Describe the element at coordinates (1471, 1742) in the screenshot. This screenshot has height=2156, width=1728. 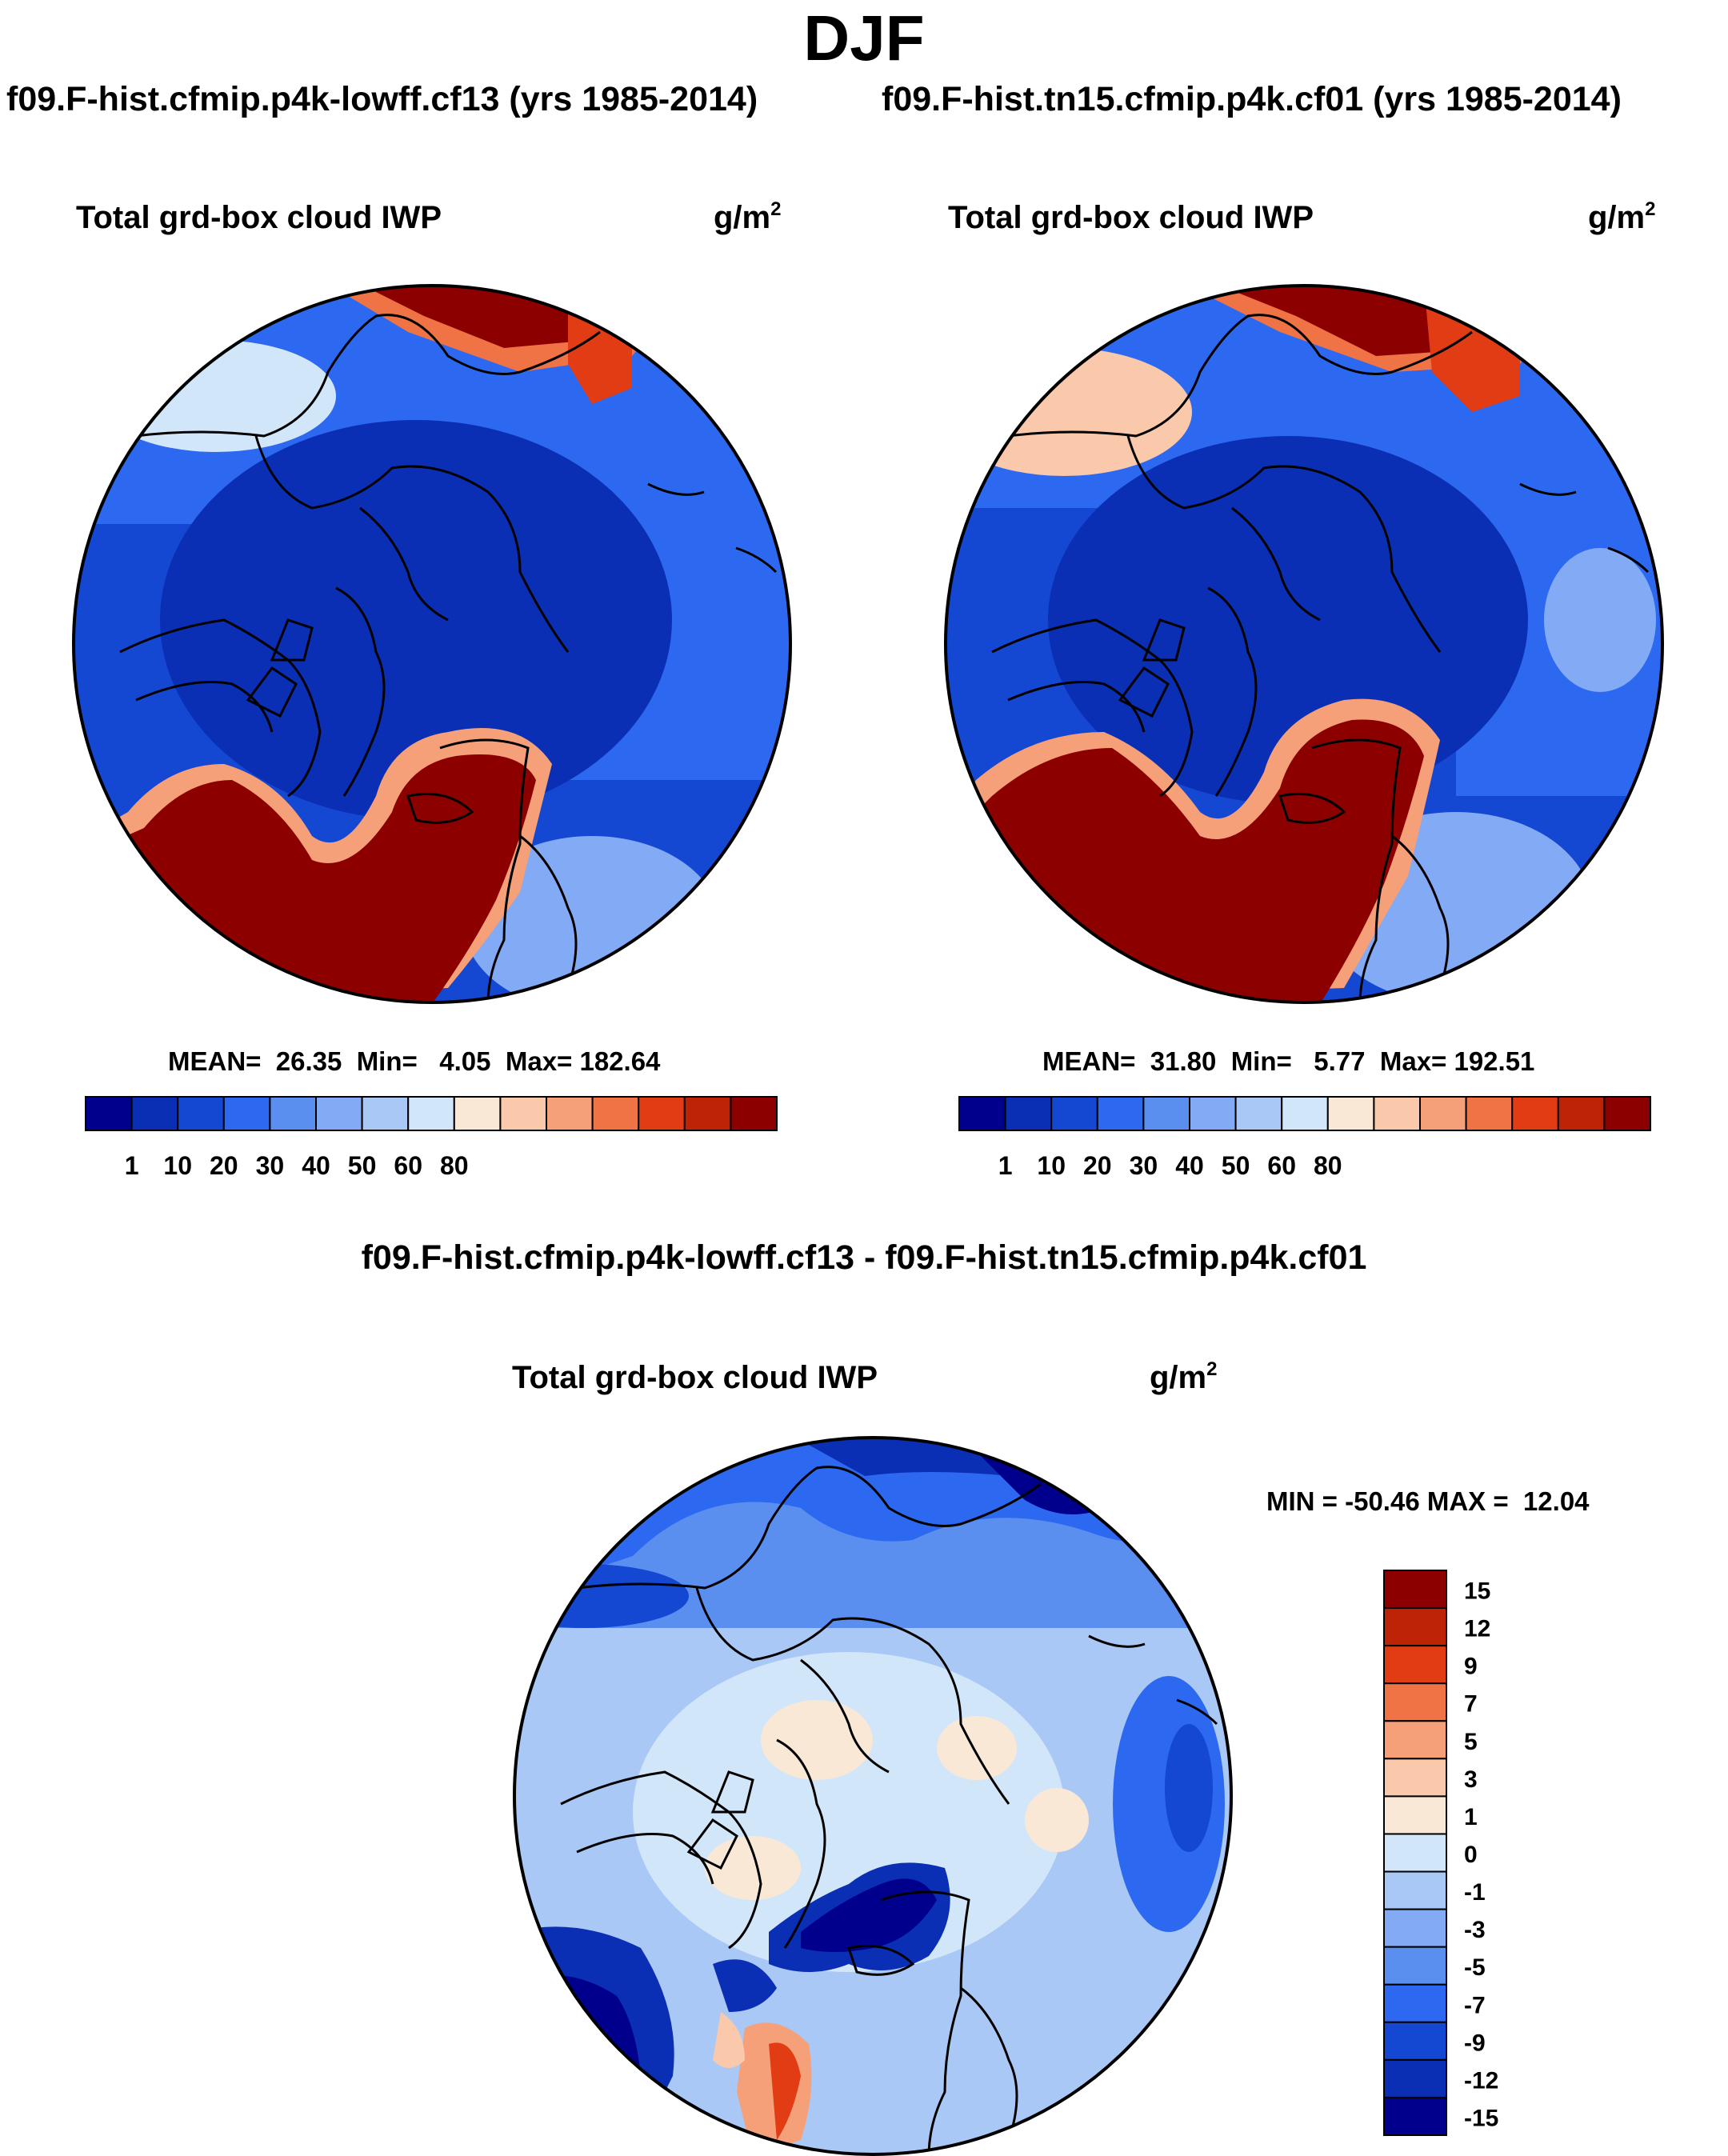
I see `diff-colorbar-tick-label: 5` at that location.